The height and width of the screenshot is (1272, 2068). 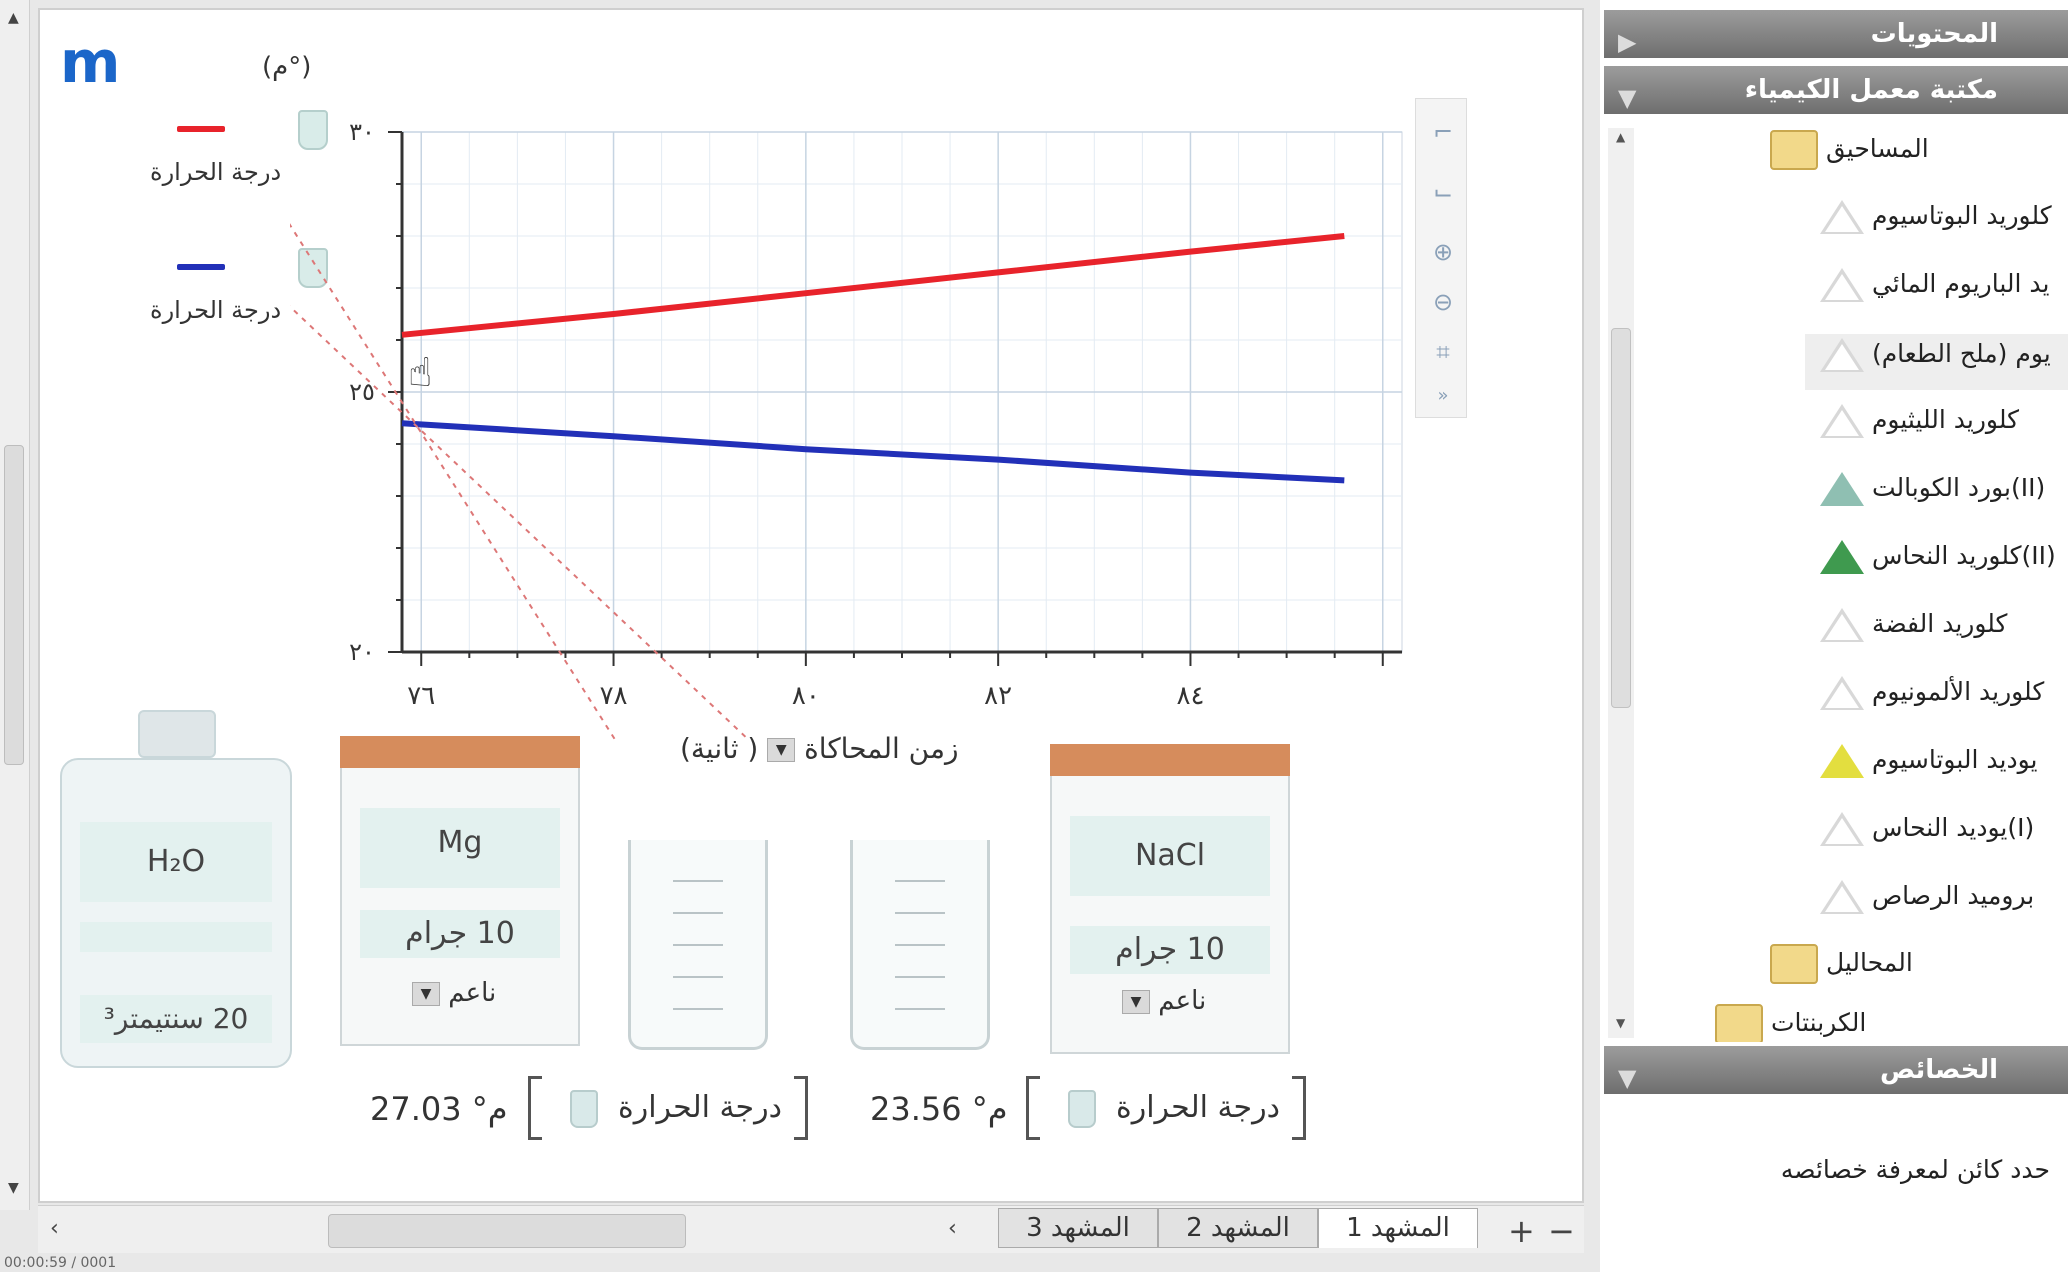 What do you see at coordinates (811, 1229) in the screenshot?
I see `scene-tab-bar: ‹ ‹ المشهد 3 المشهد 2 المشهد 1 + −` at bounding box center [811, 1229].